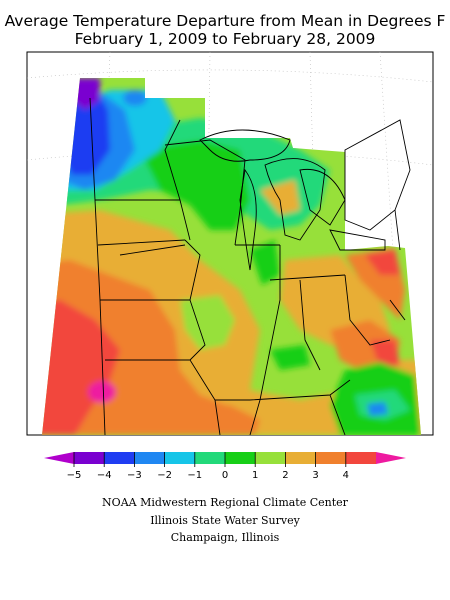 The height and width of the screenshot is (600, 450). What do you see at coordinates (391, 458) in the screenshot?
I see `legend-over-arrow` at bounding box center [391, 458].